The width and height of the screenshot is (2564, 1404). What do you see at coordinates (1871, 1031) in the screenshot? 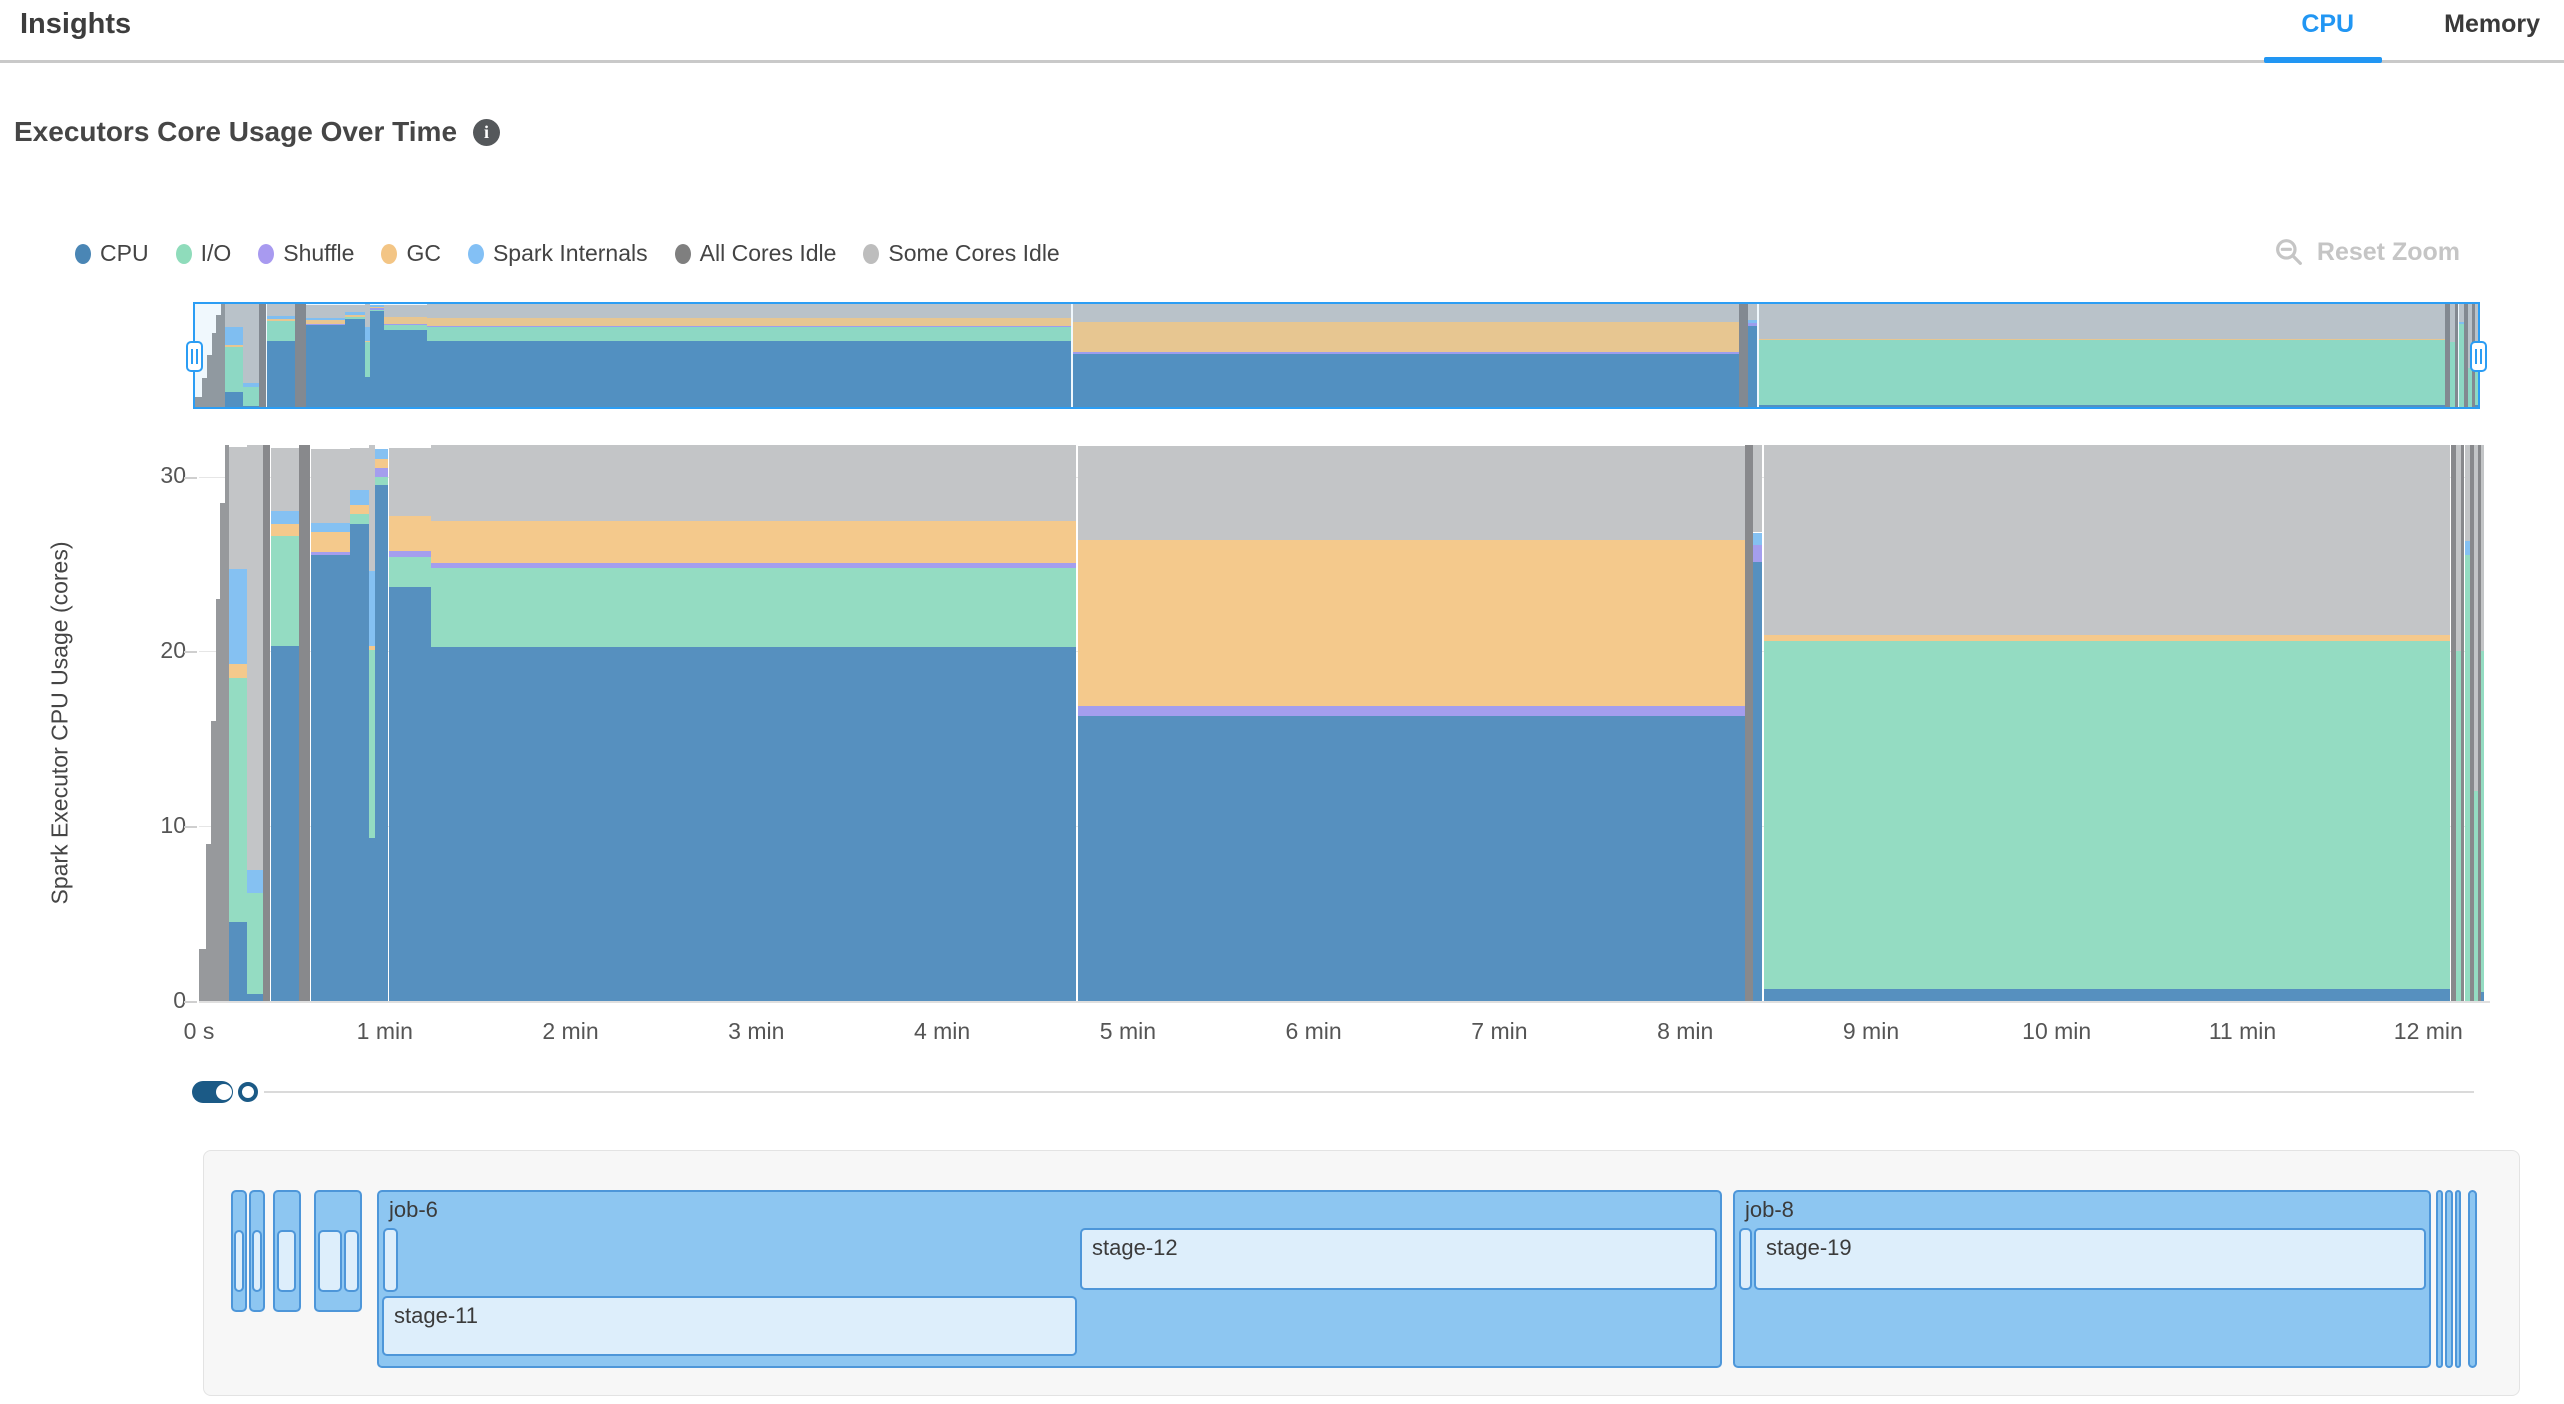
I see `x-tick-label: 9 min` at bounding box center [1871, 1031].